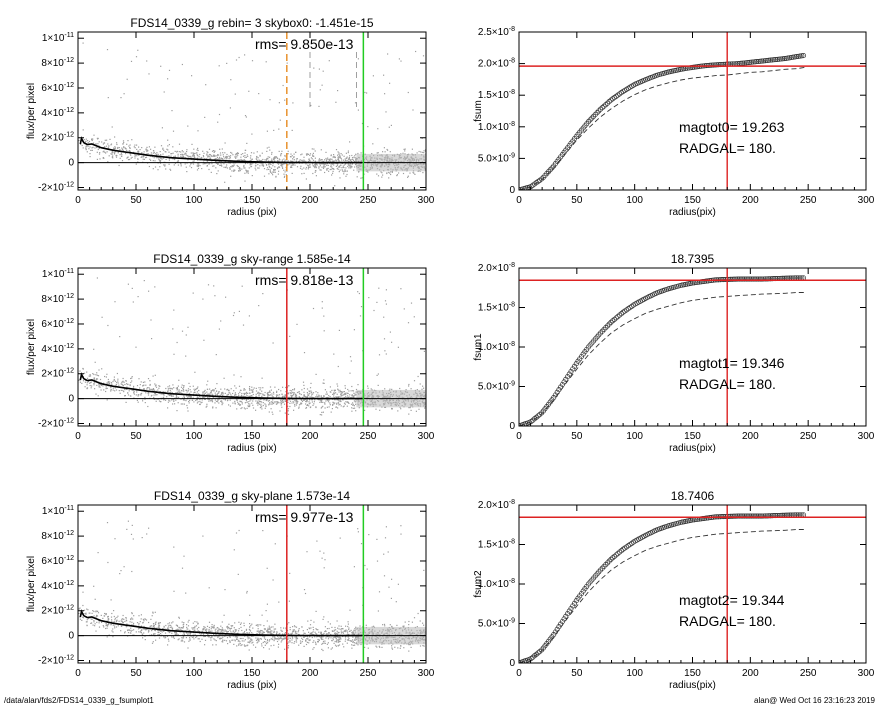  Describe the element at coordinates (252, 259) in the screenshot. I see `chart-title: FDS14_0339_g sky-range 1.585e-14` at that location.